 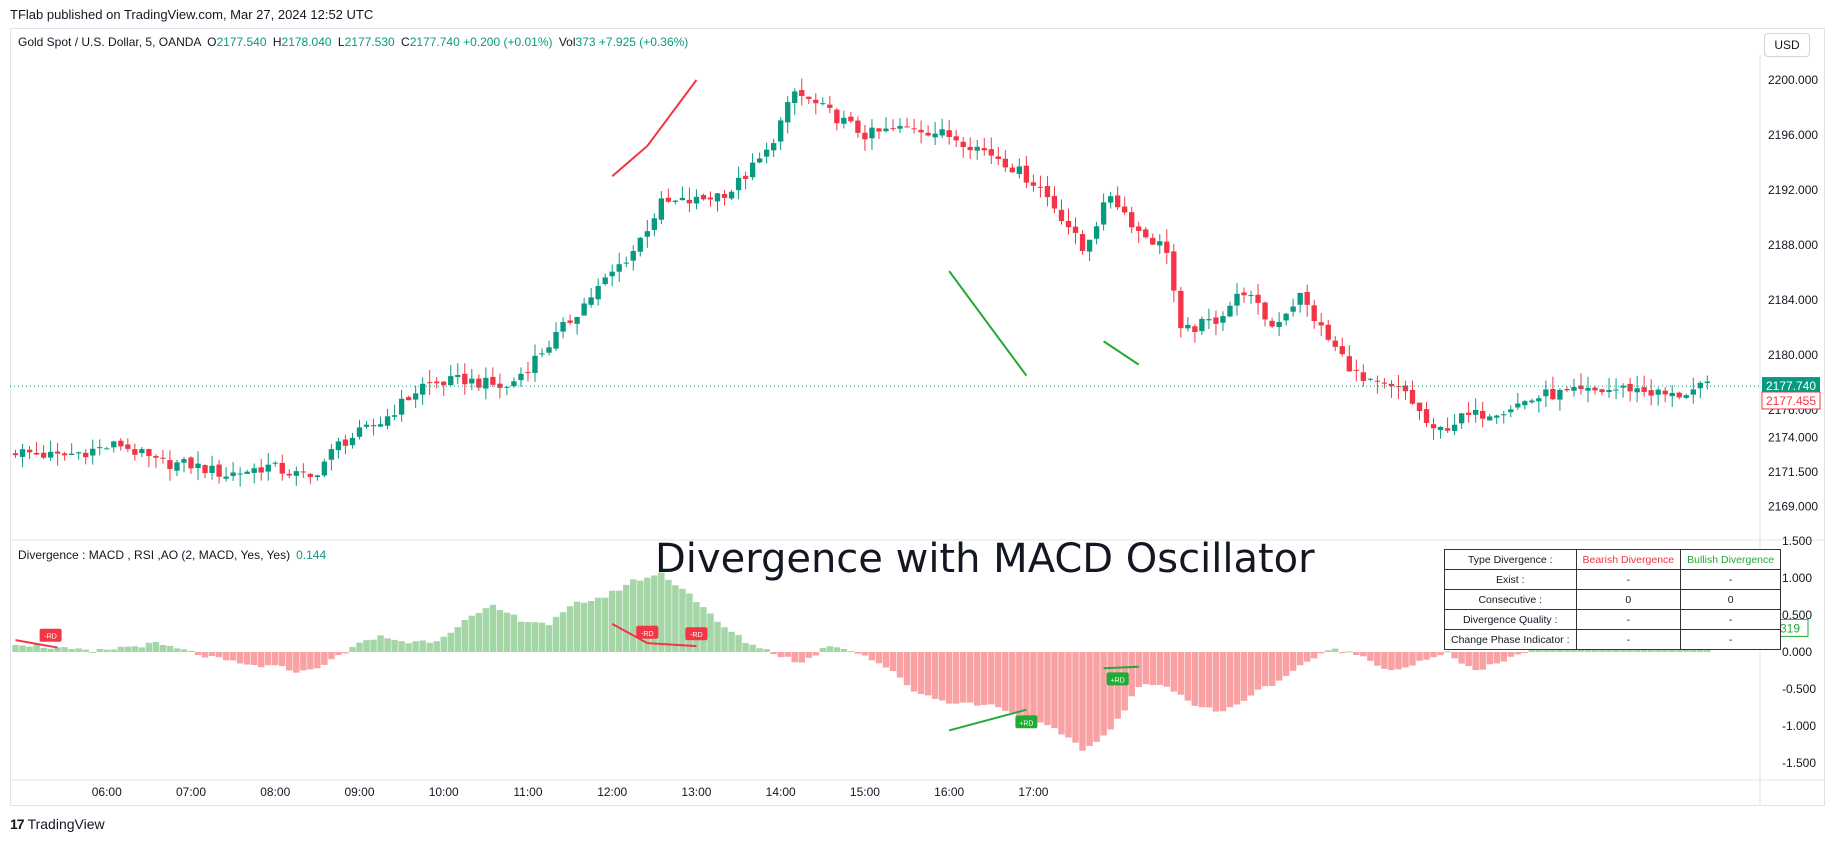 I want to click on secondary-price-label: 2177.455, so click(x=1791, y=401).